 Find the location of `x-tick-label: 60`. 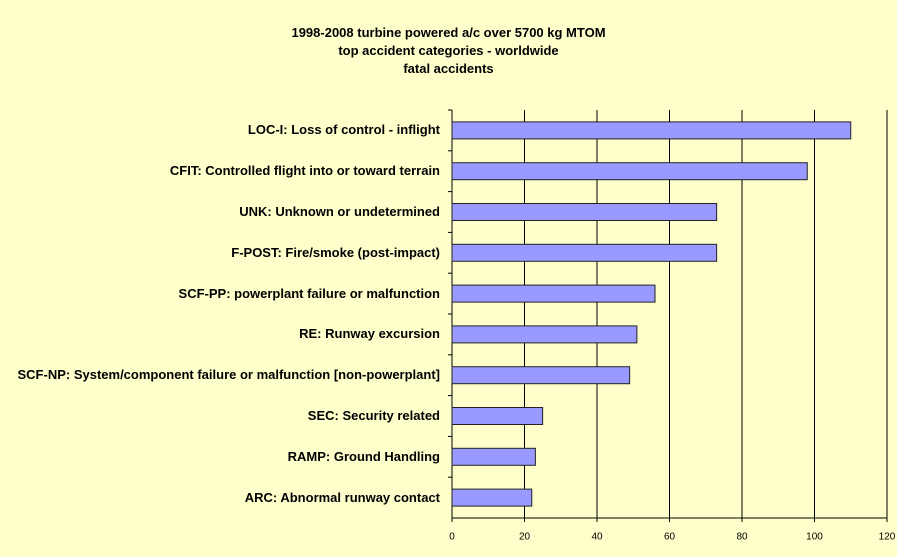

x-tick-label: 60 is located at coordinates (670, 537).